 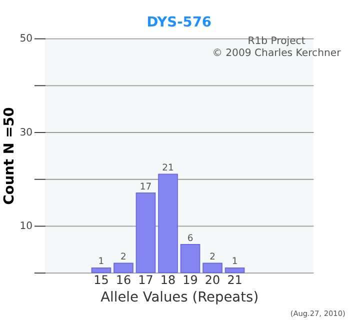 I want to click on y-tick-label: 10, so click(x=26, y=226).